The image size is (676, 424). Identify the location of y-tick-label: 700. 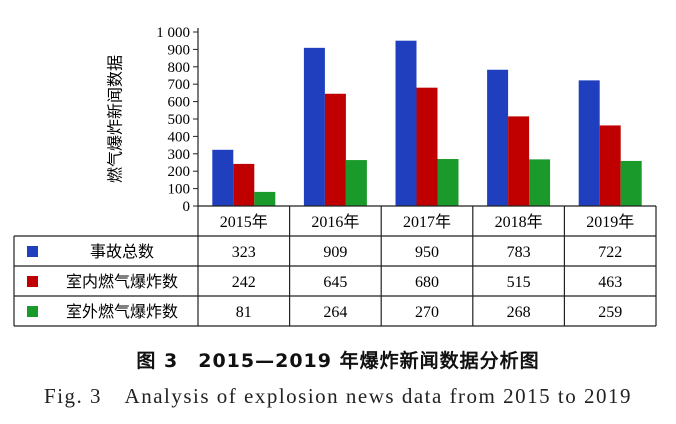
(179, 85).